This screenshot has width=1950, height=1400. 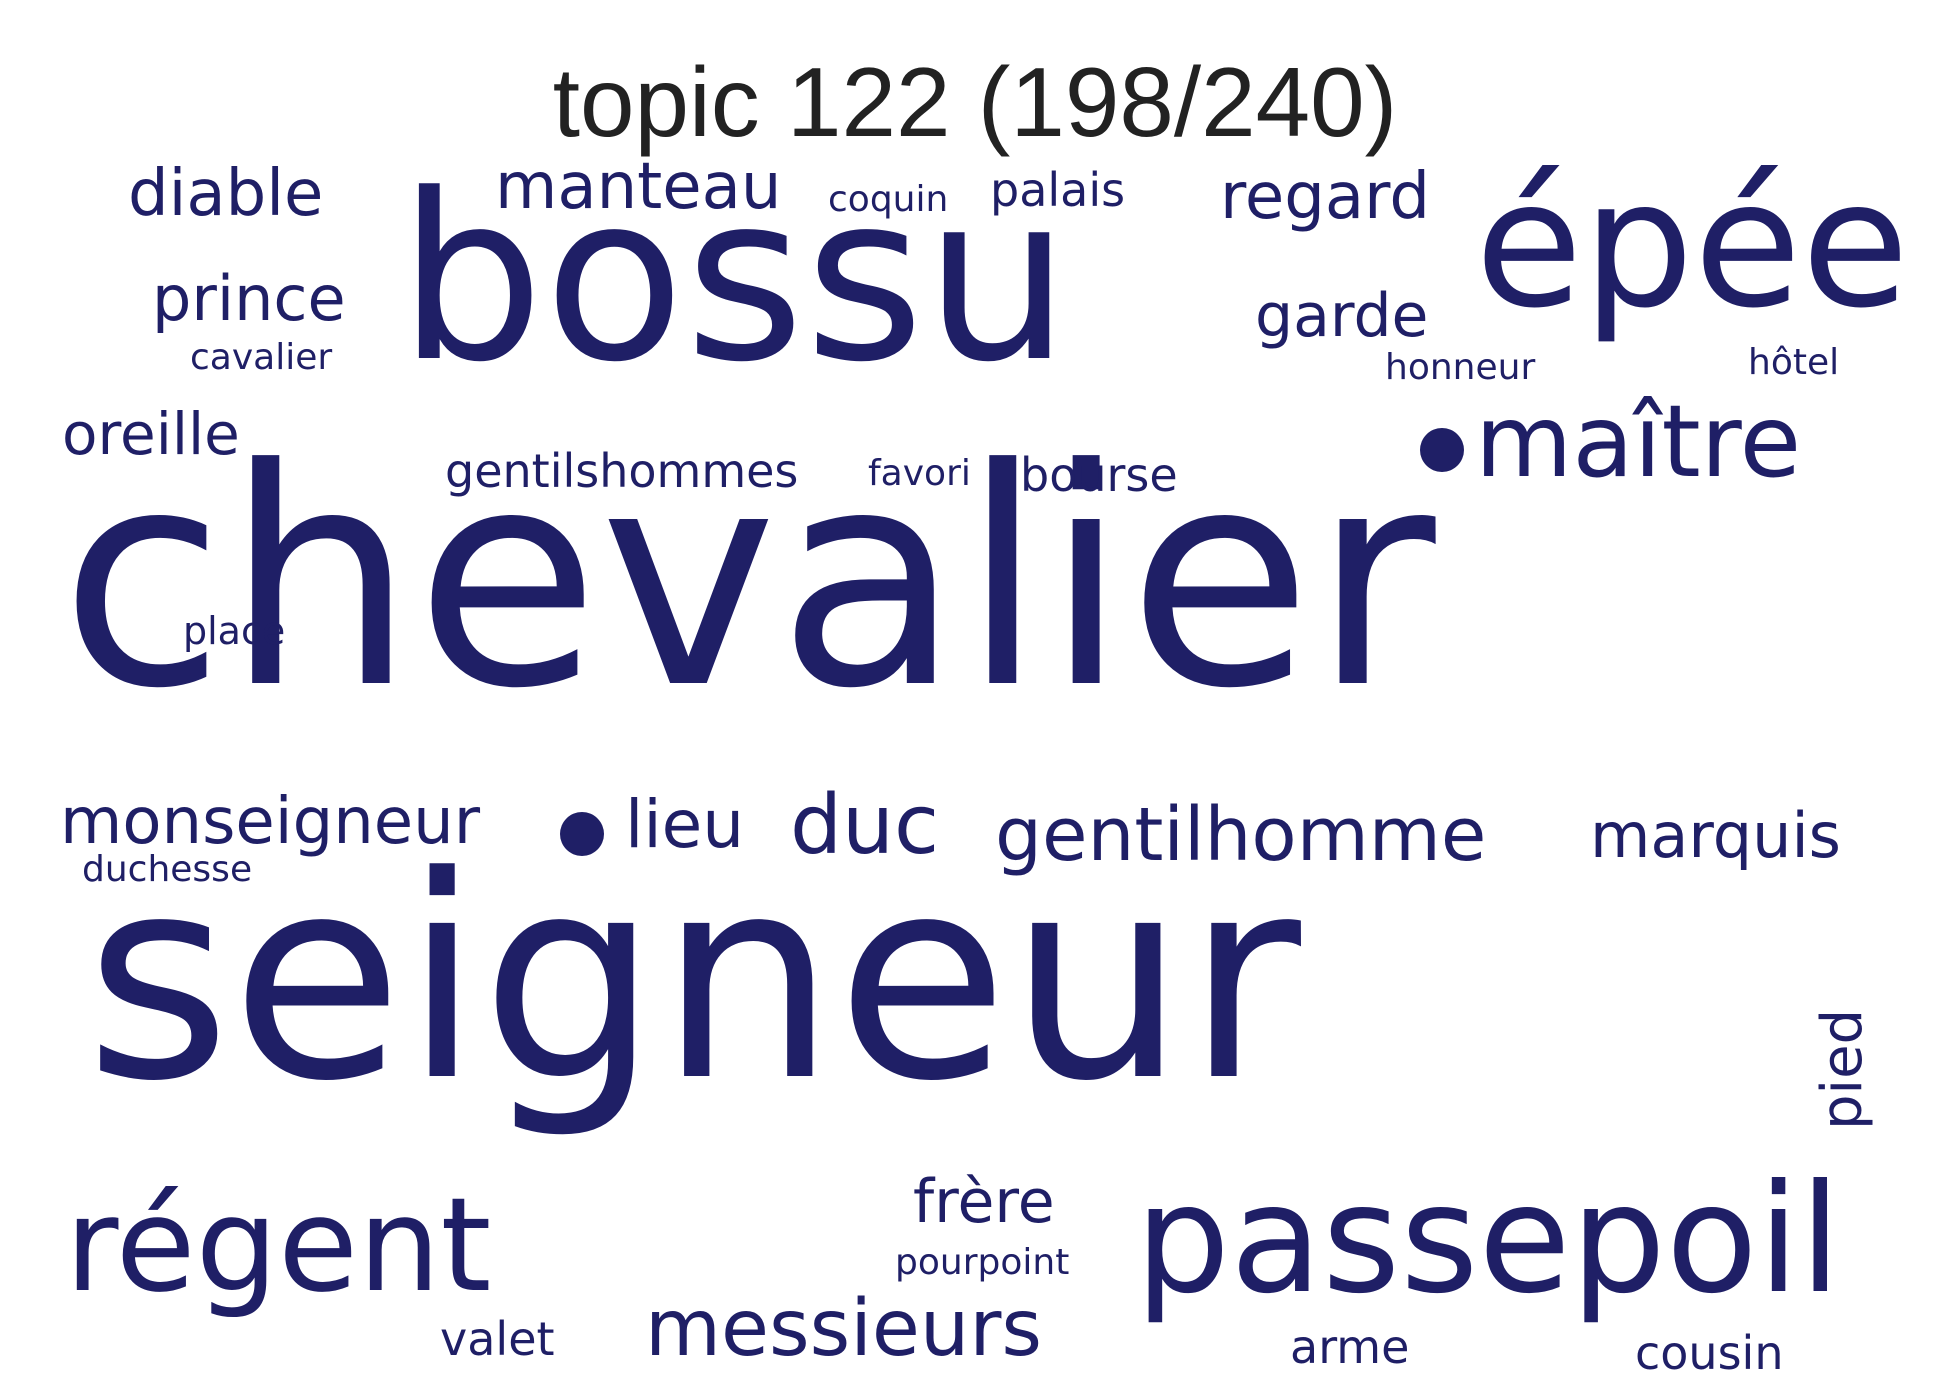 What do you see at coordinates (919, 473) in the screenshot?
I see `word-favori: favori` at bounding box center [919, 473].